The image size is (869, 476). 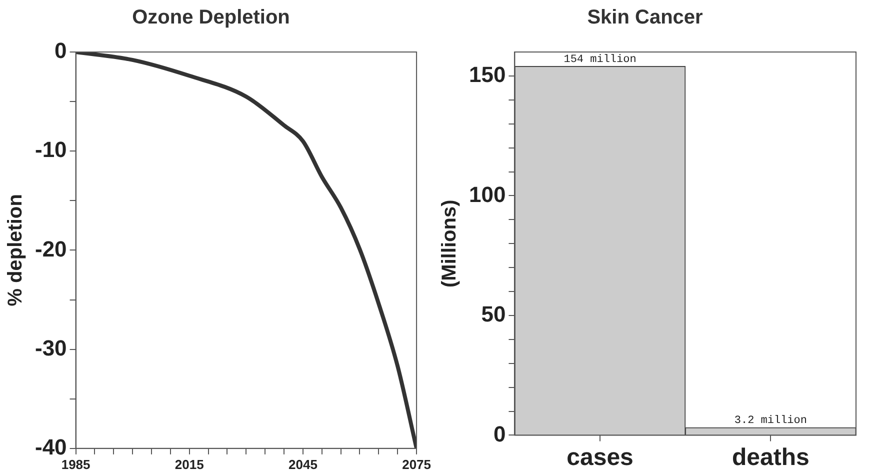 What do you see at coordinates (487, 75) in the screenshot?
I see `y-tick-label: 150` at bounding box center [487, 75].